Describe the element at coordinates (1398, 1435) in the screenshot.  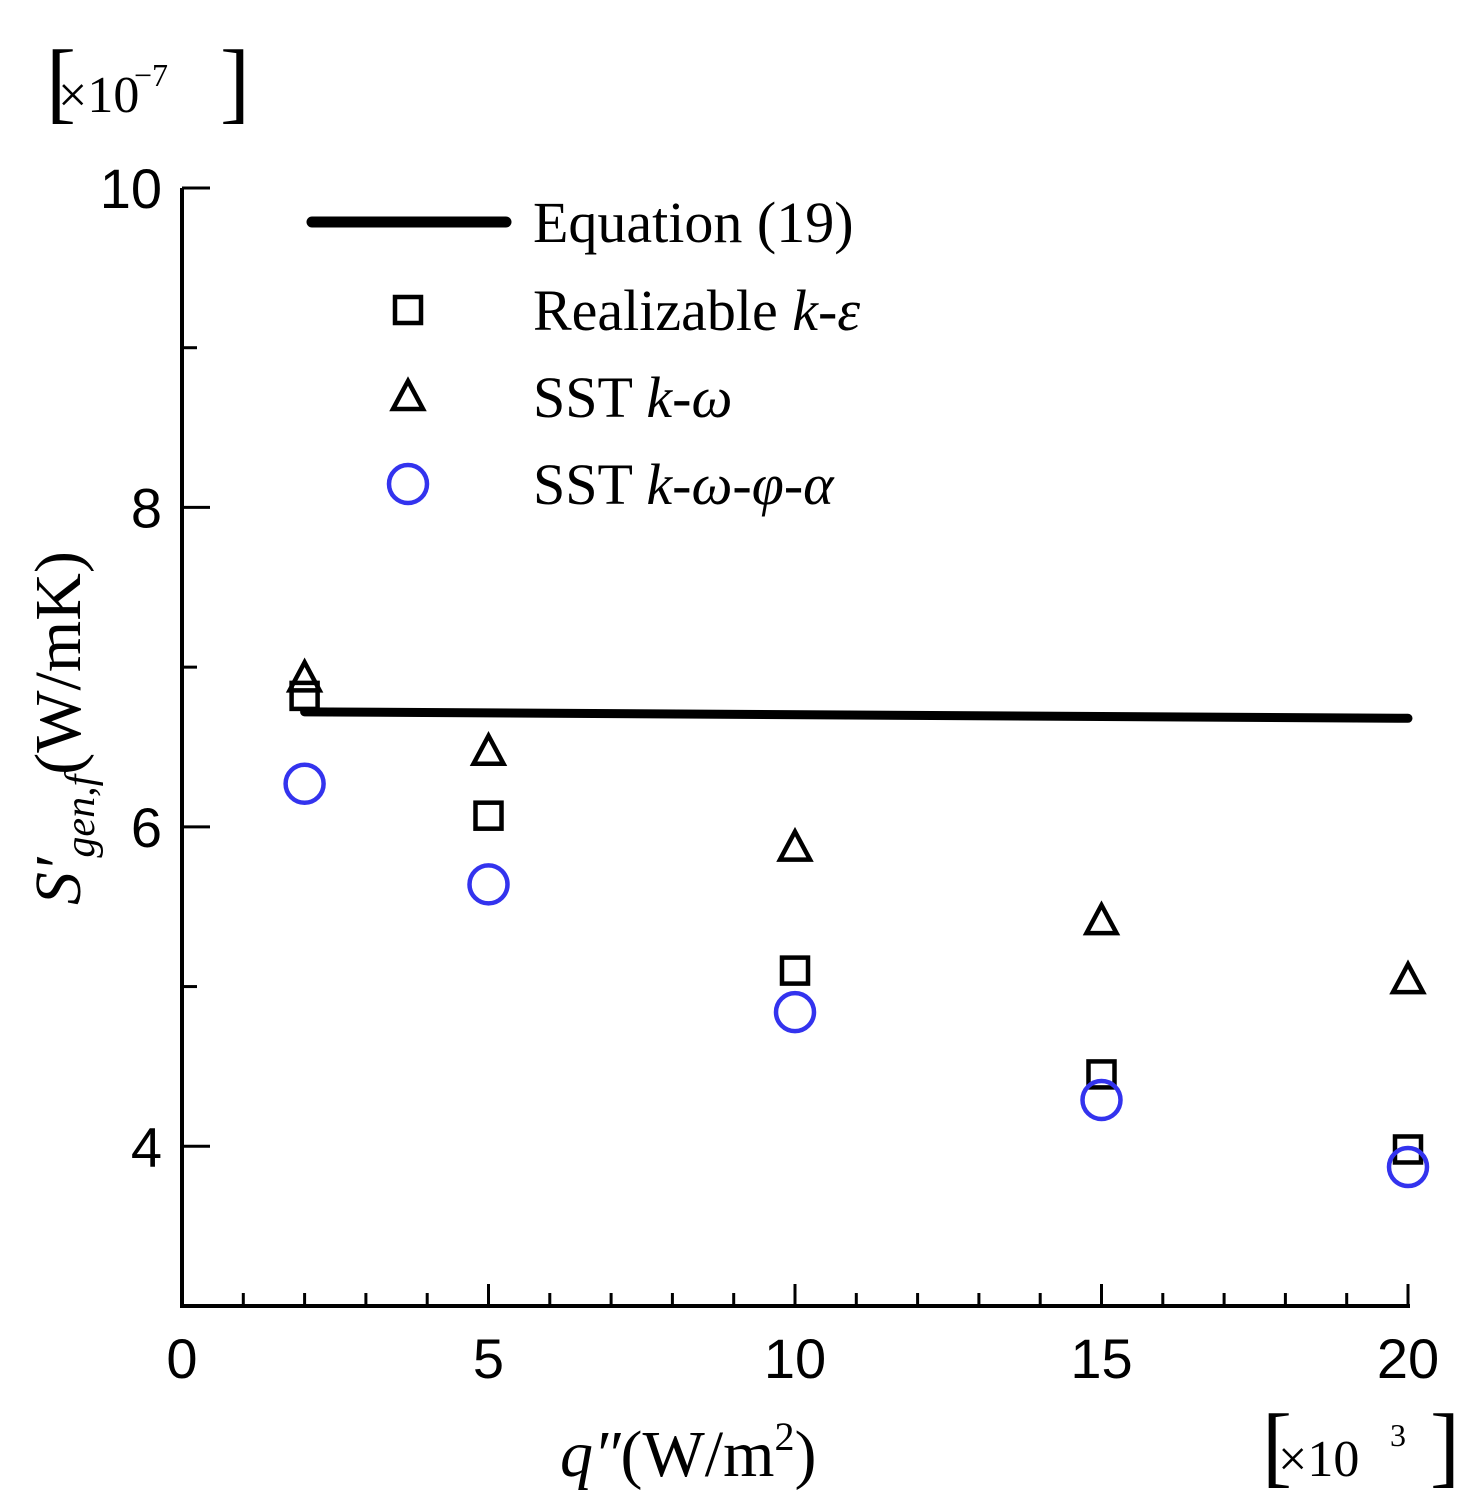
I see `x-multiplier-exponent: 3` at that location.